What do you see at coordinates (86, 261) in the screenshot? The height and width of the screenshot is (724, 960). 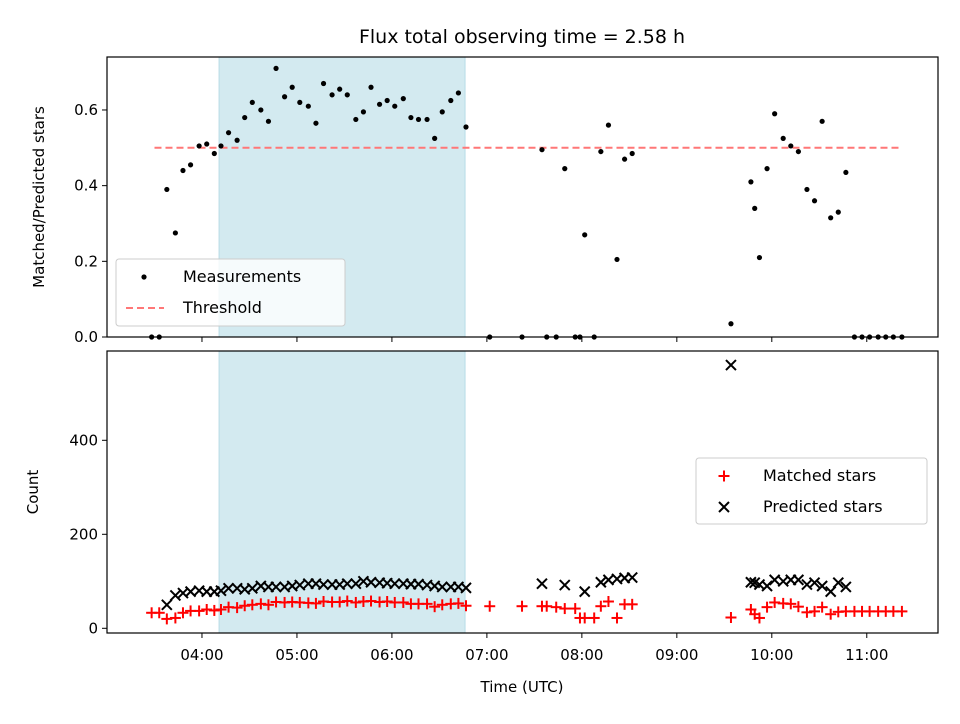 I see `y-tick-label: 0.2` at bounding box center [86, 261].